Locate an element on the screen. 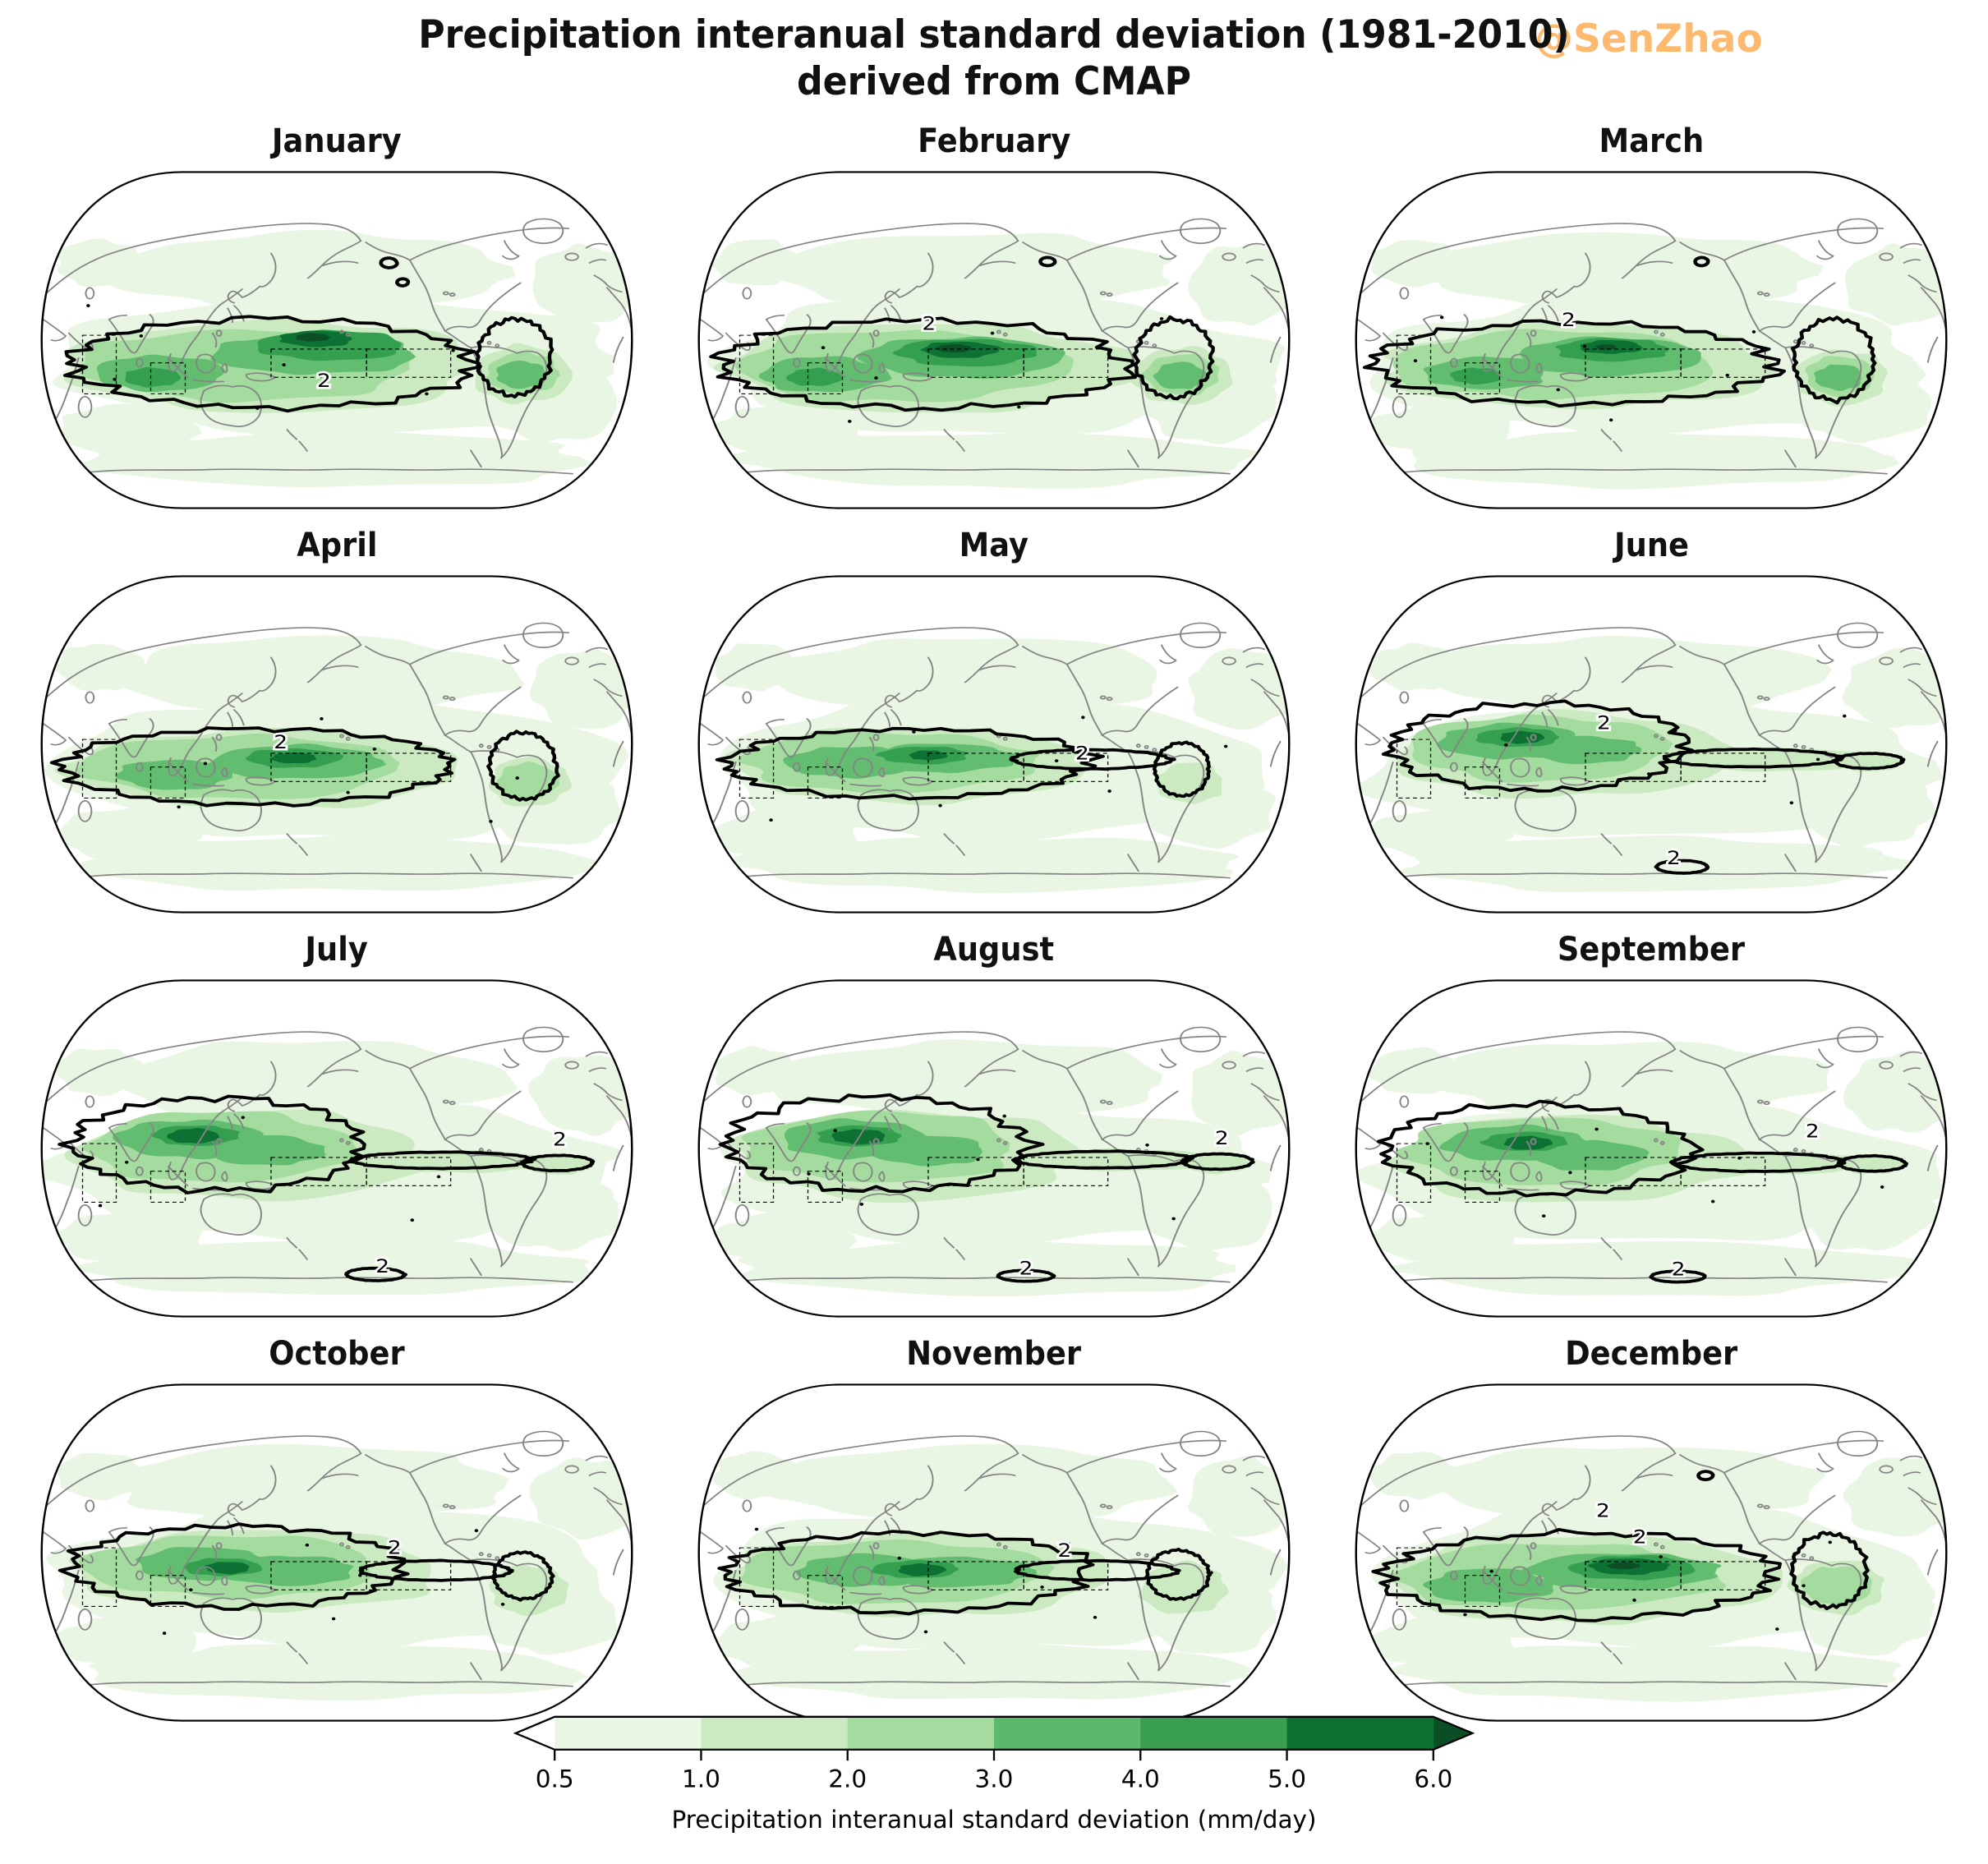  colorbar-under-arrow is located at coordinates (535, 1733).